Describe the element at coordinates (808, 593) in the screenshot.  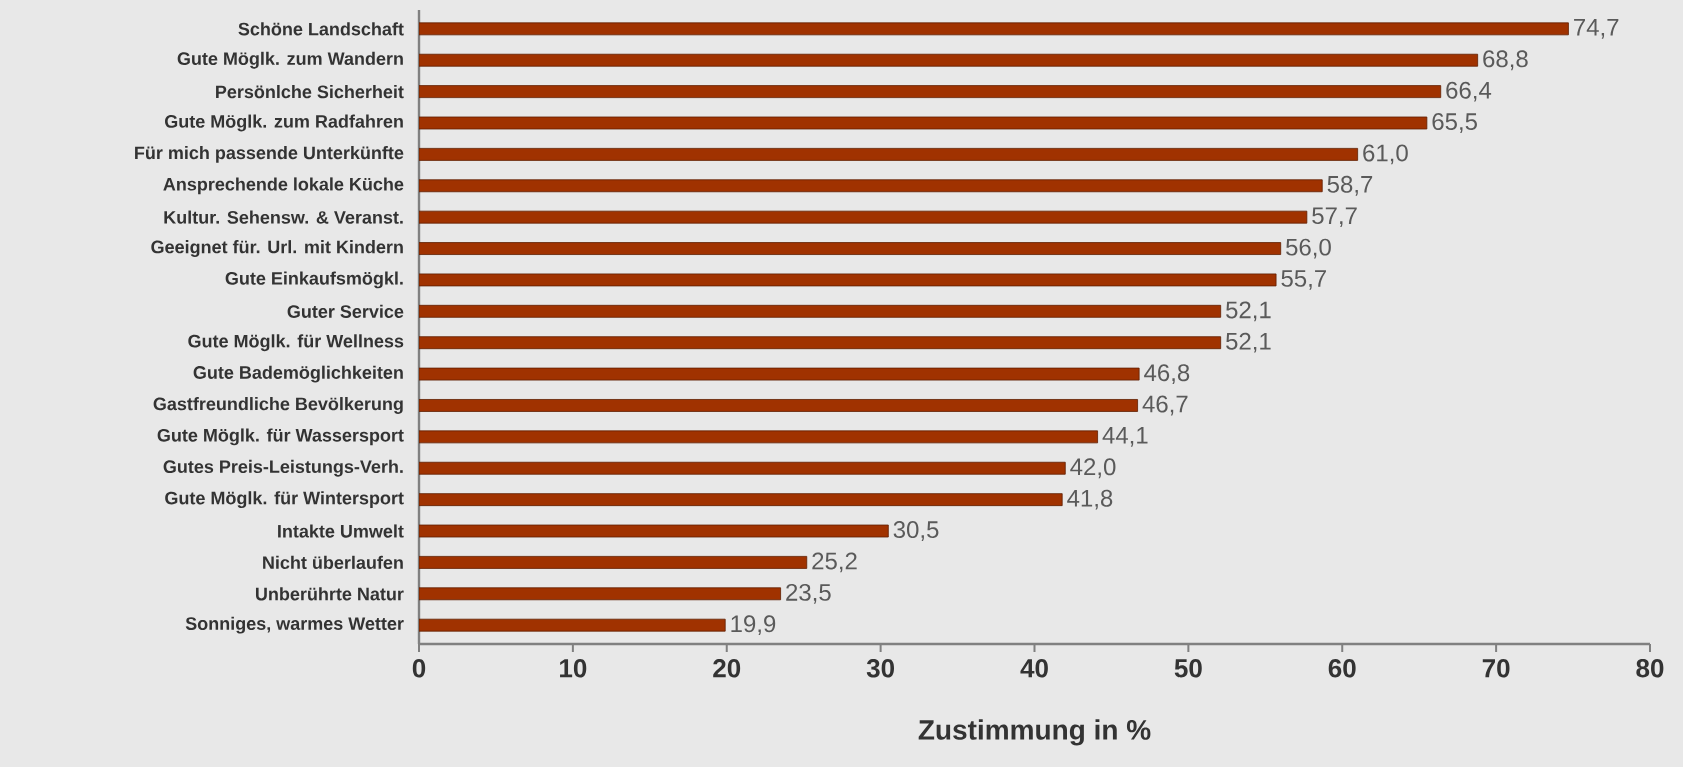
I see `data-label: 23,5` at that location.